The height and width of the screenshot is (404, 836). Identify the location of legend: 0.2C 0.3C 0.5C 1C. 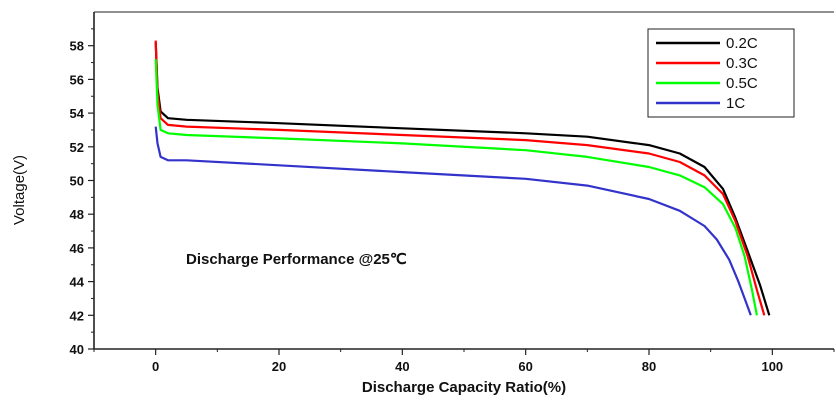
(721, 73).